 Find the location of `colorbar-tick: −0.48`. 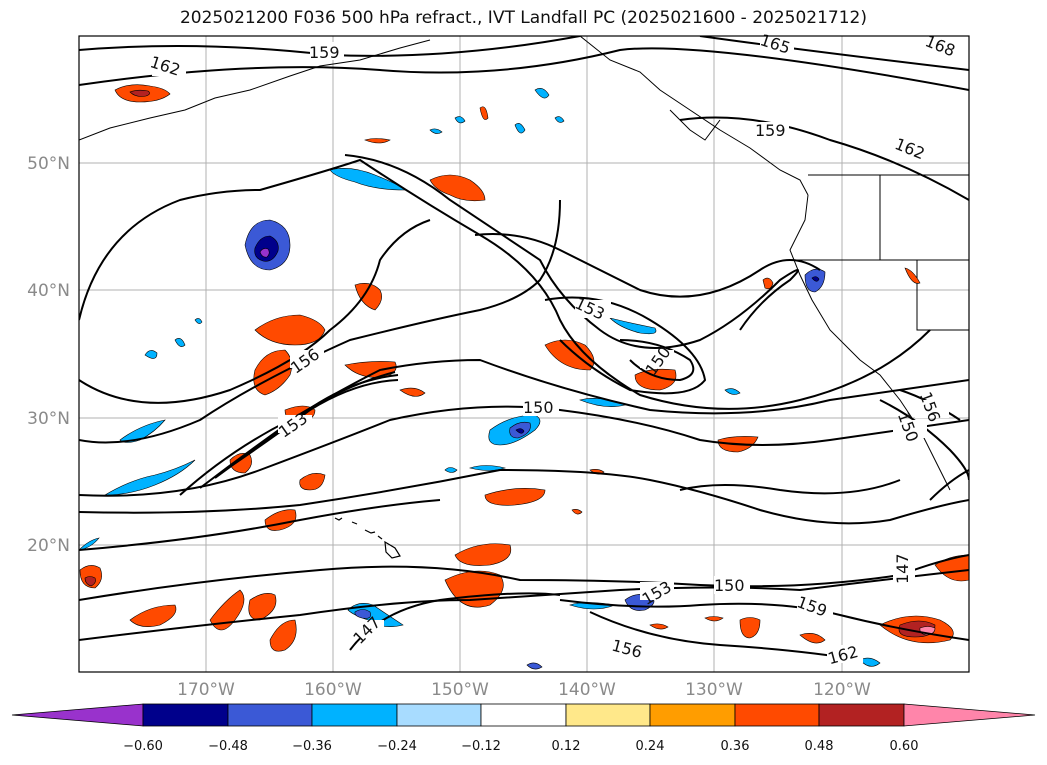

colorbar-tick: −0.48 is located at coordinates (228, 746).